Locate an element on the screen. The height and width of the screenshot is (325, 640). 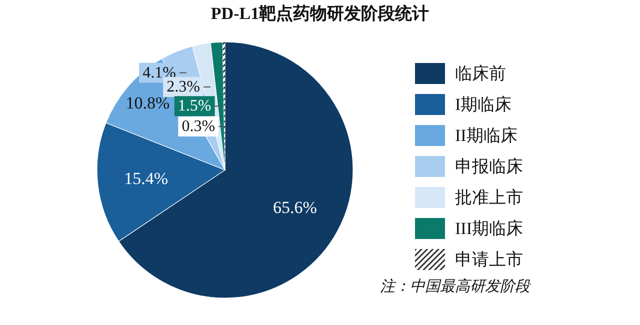
legend-label: 申请上市 is located at coordinates (489, 260).